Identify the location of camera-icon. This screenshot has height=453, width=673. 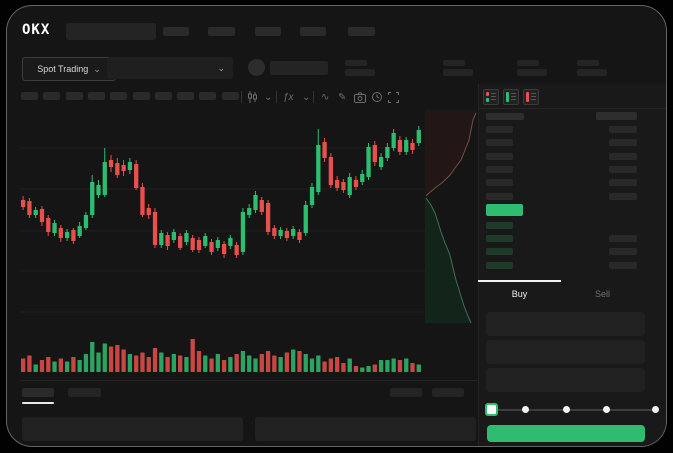
(360, 97).